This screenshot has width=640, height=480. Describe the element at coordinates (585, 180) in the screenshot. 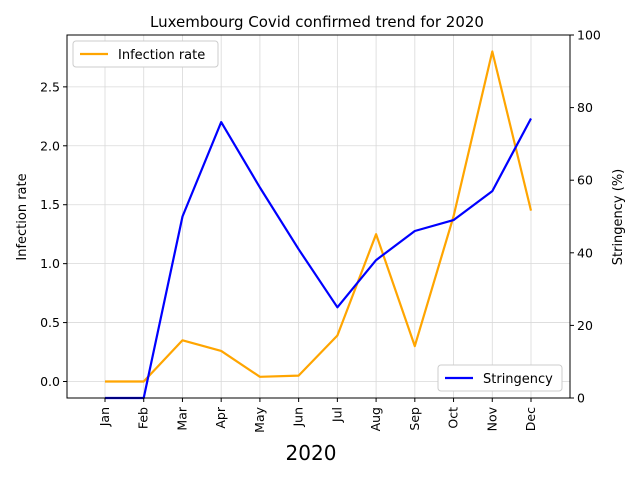

I see `y-right-tick-label: 60` at that location.